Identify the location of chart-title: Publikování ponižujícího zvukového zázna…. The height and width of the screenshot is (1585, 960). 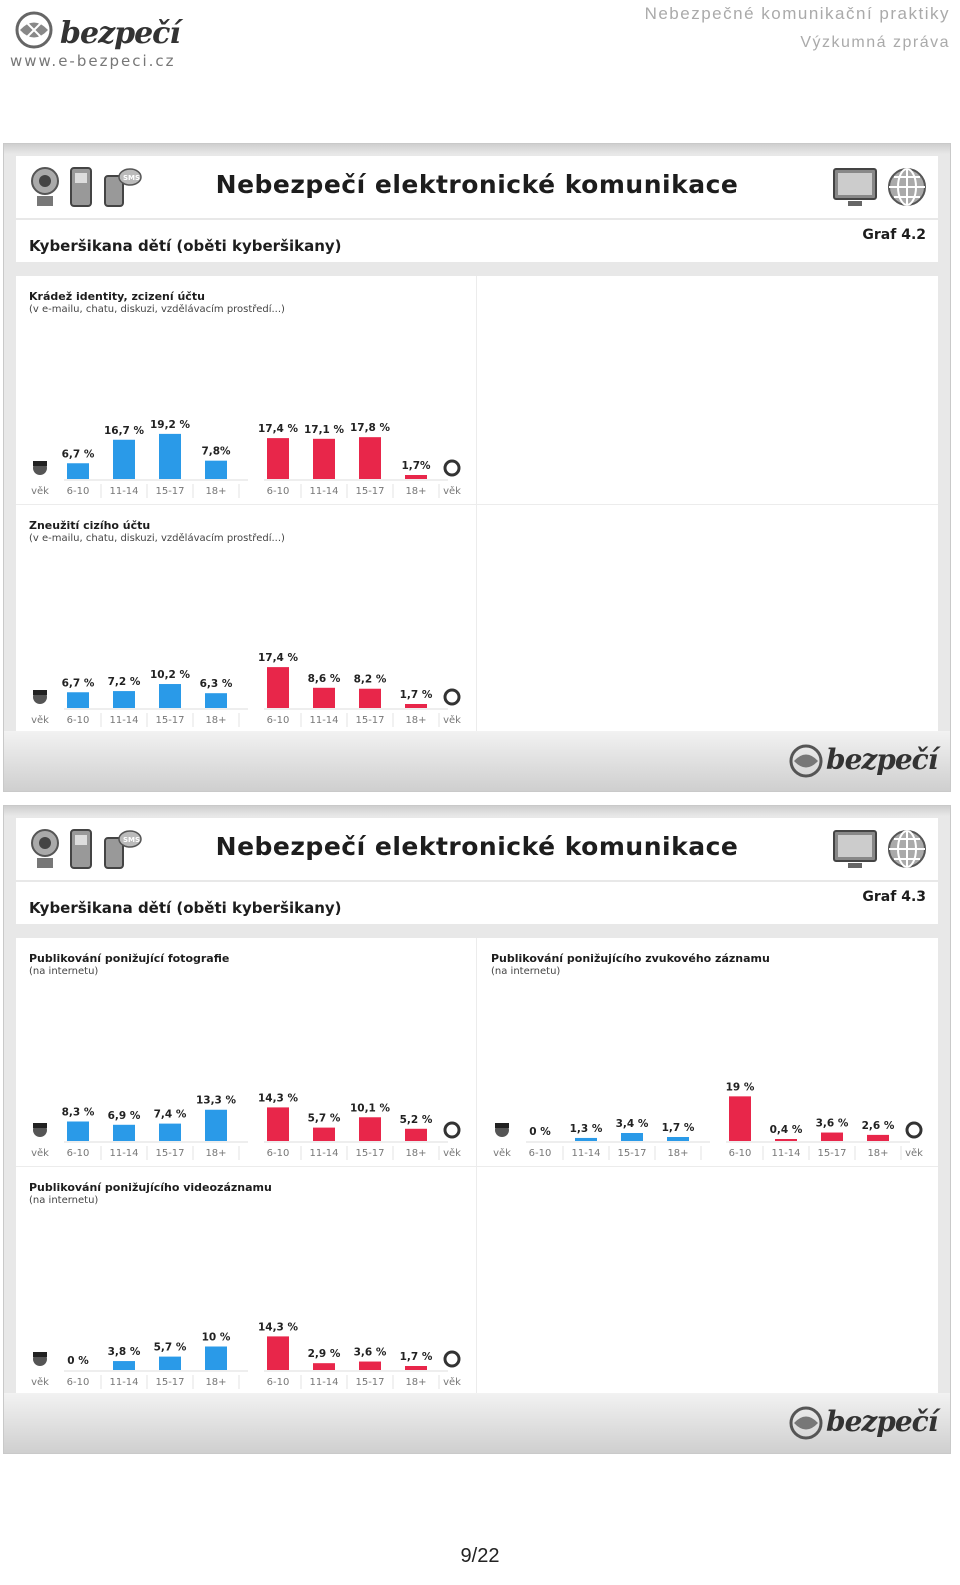
(630, 958).